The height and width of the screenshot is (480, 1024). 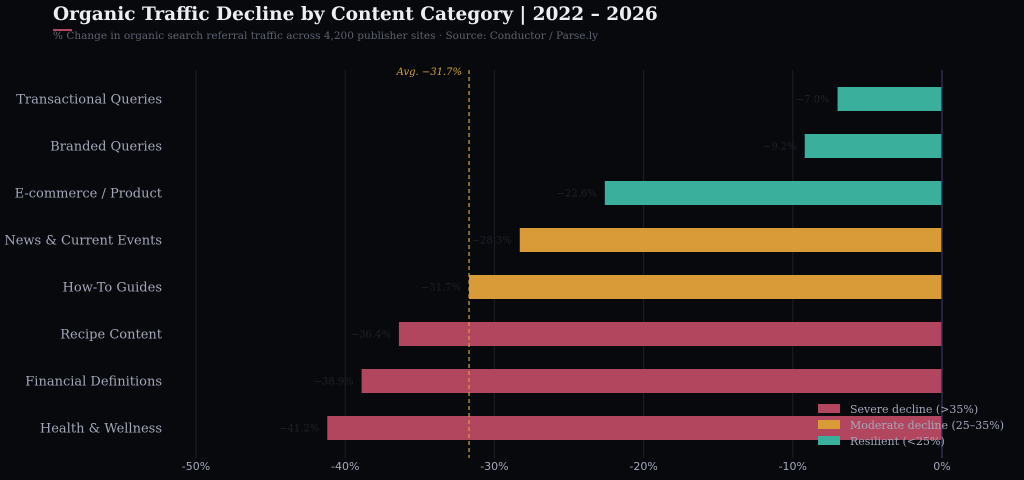 What do you see at coordinates (914, 409) in the screenshot?
I see `legend-label-severe: Severe decline (>35%)` at bounding box center [914, 409].